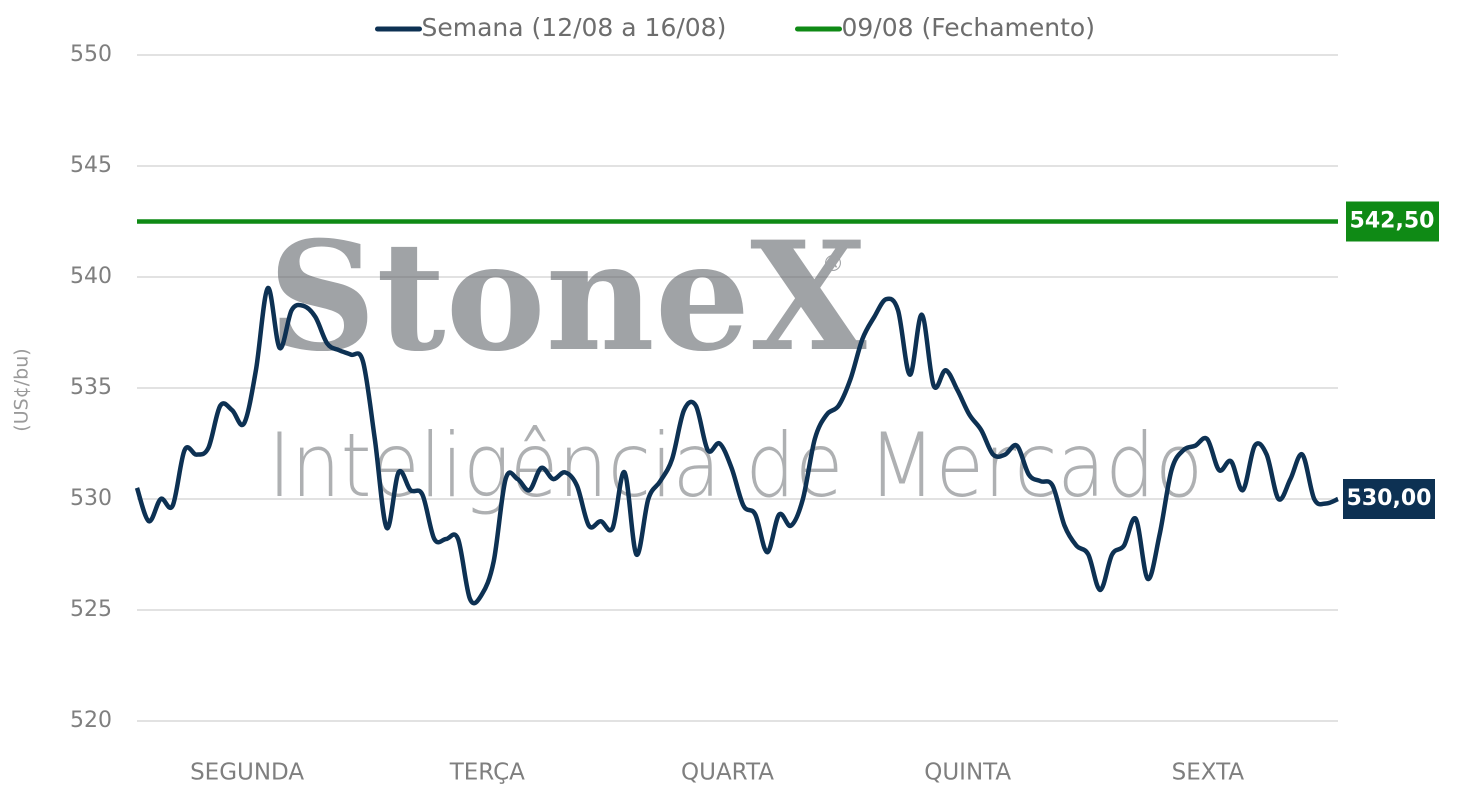 This screenshot has width=1457, height=805. What do you see at coordinates (1208, 773) in the screenshot?
I see `x-tick-label: SEXTA` at bounding box center [1208, 773].